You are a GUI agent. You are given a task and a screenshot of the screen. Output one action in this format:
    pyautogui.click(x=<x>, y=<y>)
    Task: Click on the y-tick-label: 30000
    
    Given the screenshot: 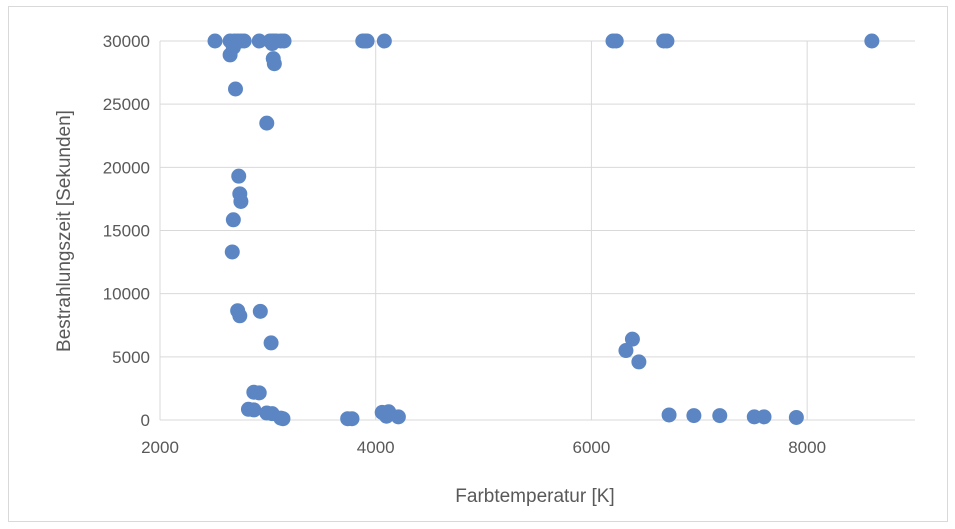 What is the action you would take?
    pyautogui.click(x=126, y=41)
    